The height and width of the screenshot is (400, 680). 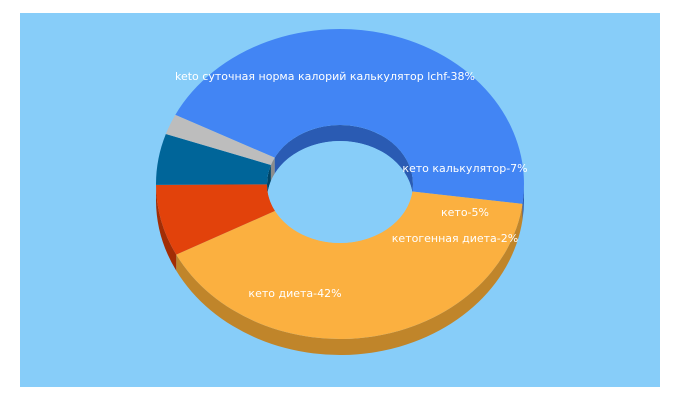 What do you see at coordinates (294, 293) in the screenshot?
I see `slice-label-кето-диета: кето диета-42%` at bounding box center [294, 293].